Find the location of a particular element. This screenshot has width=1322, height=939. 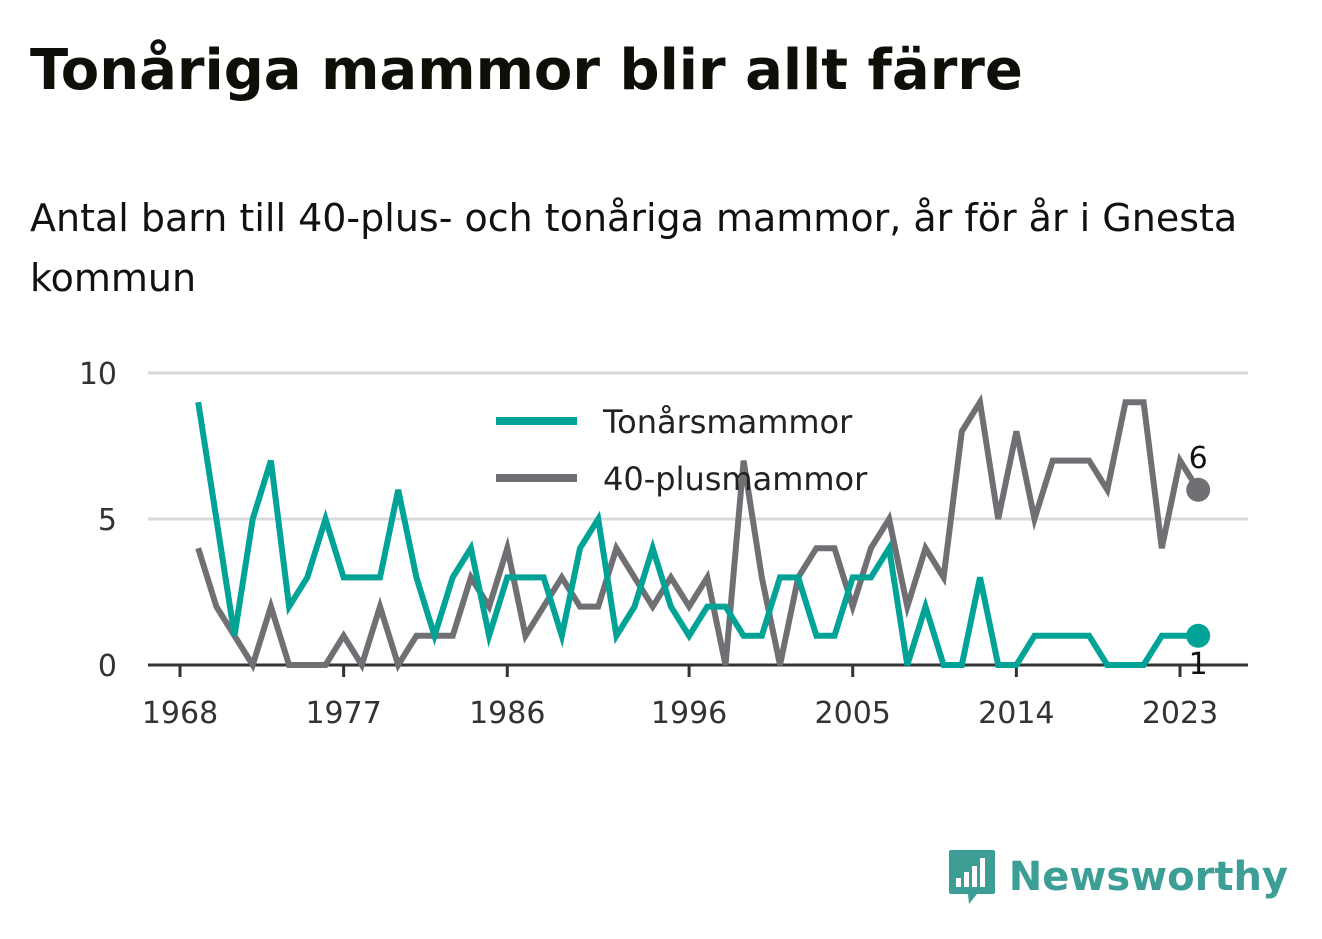

legend-label: Tonårsmammor is located at coordinates (727, 422).